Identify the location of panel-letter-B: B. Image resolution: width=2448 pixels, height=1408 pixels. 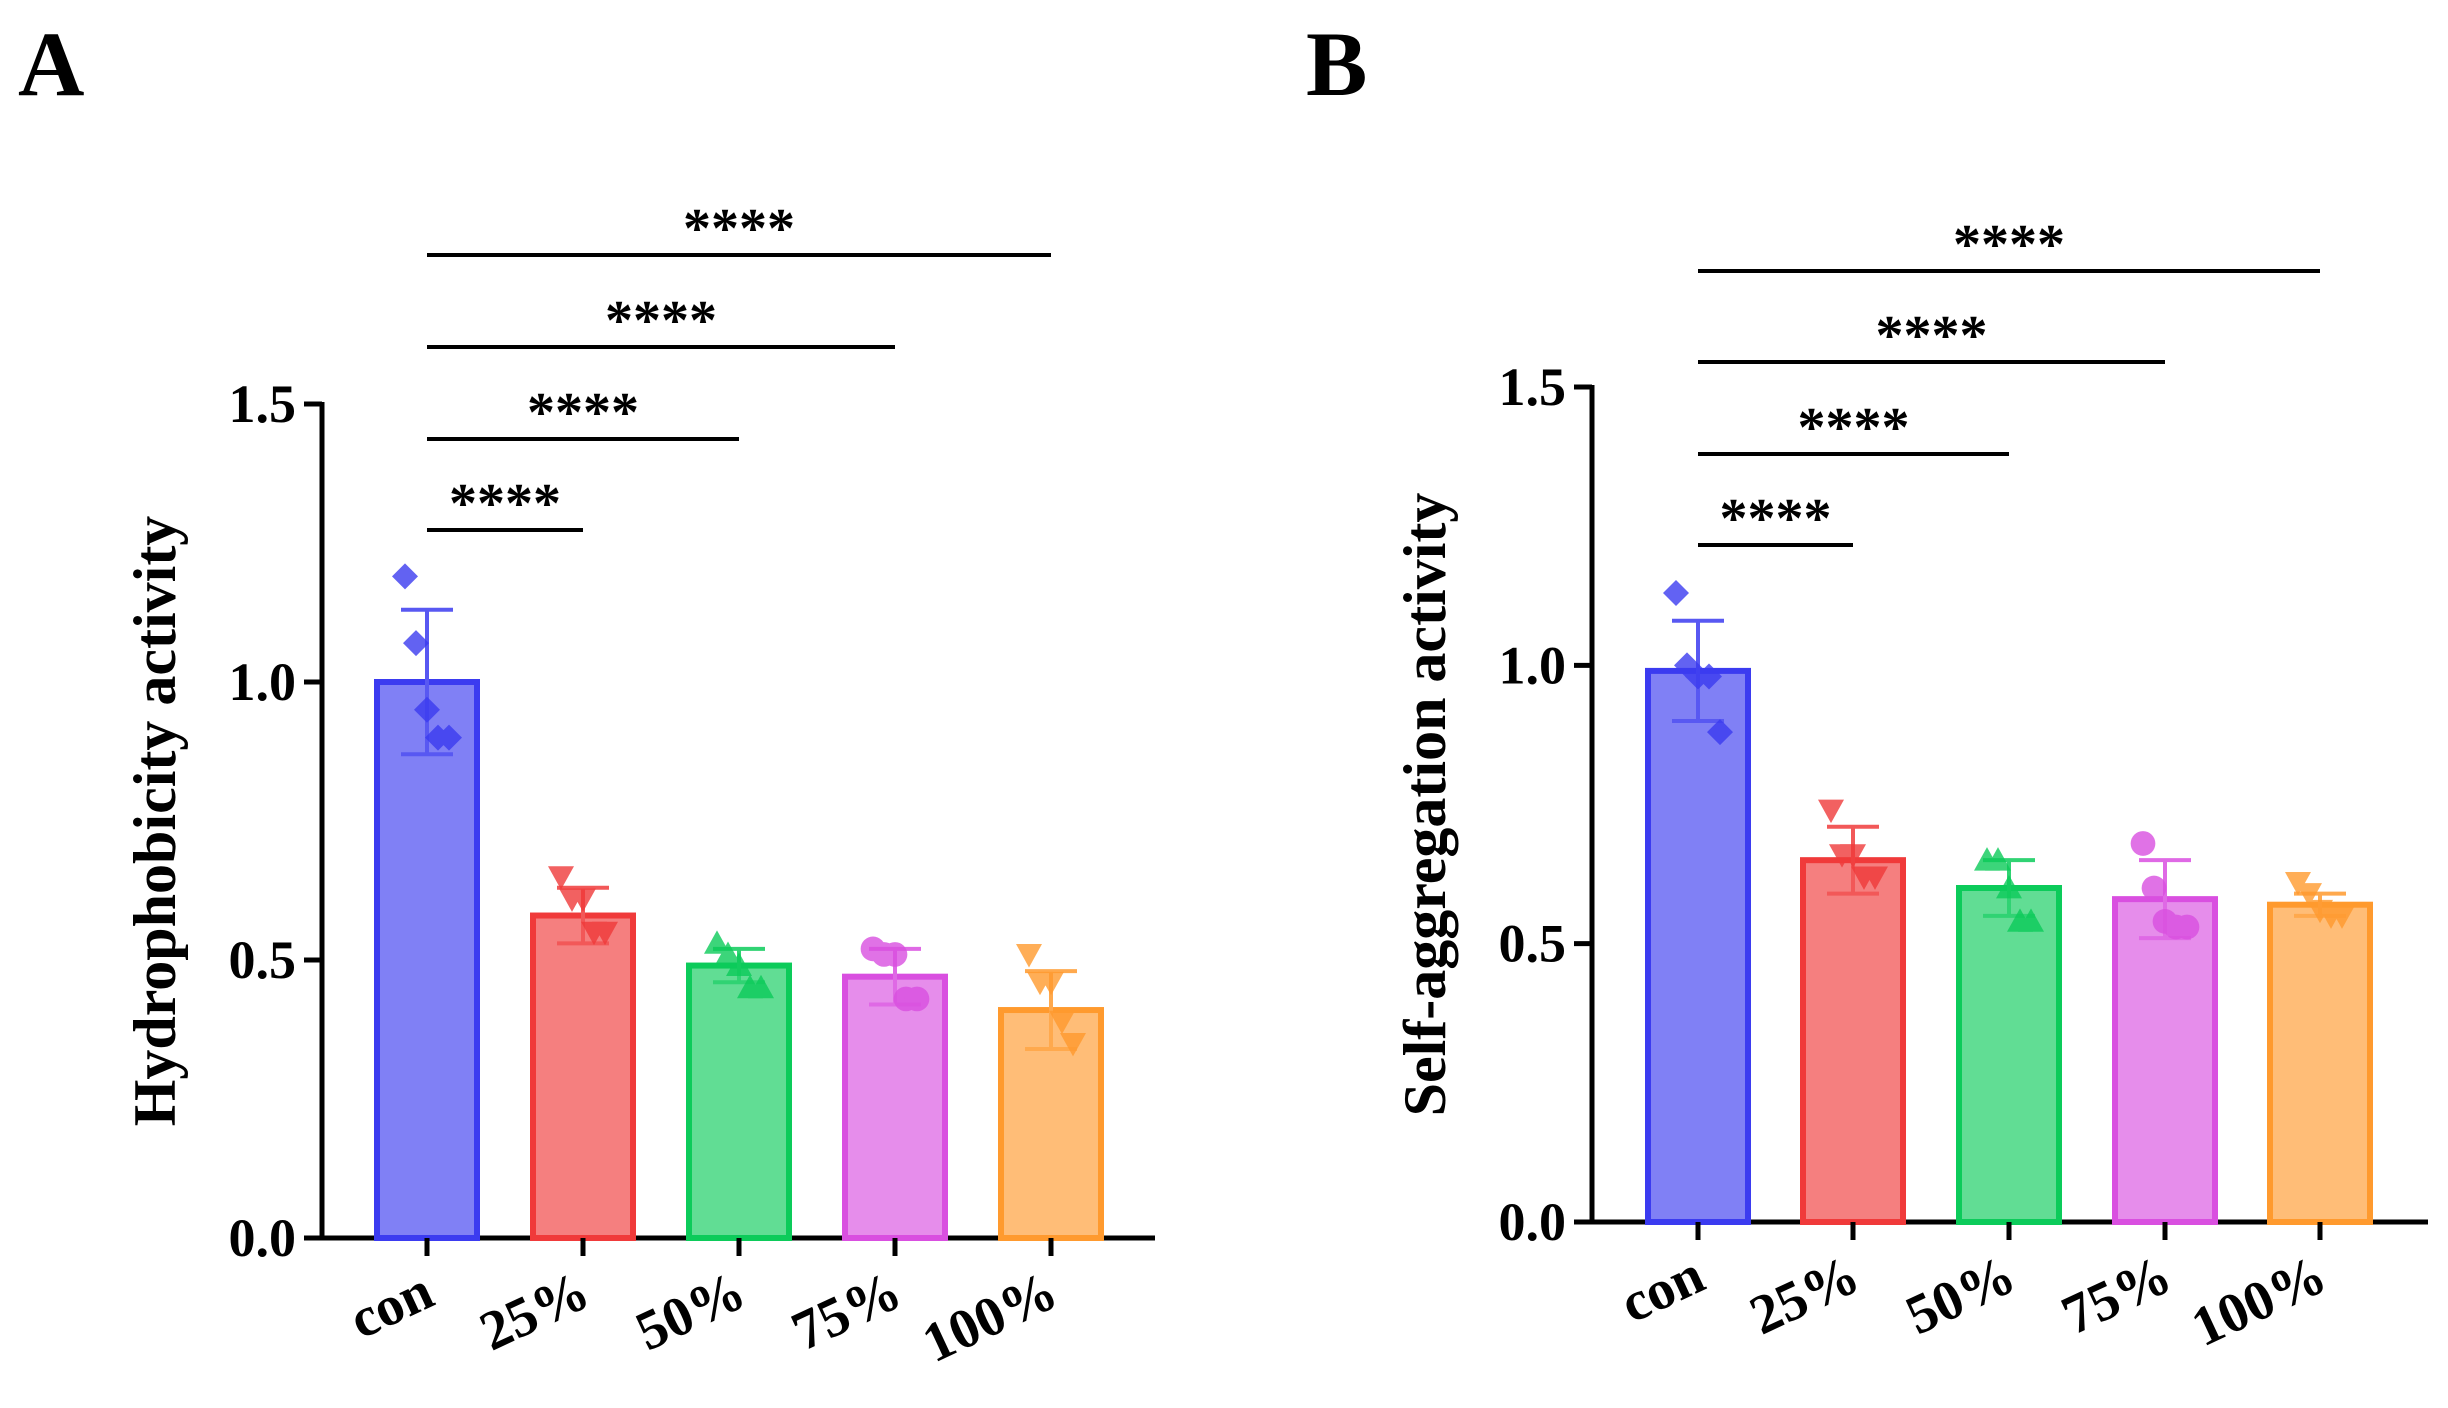
(1336, 64).